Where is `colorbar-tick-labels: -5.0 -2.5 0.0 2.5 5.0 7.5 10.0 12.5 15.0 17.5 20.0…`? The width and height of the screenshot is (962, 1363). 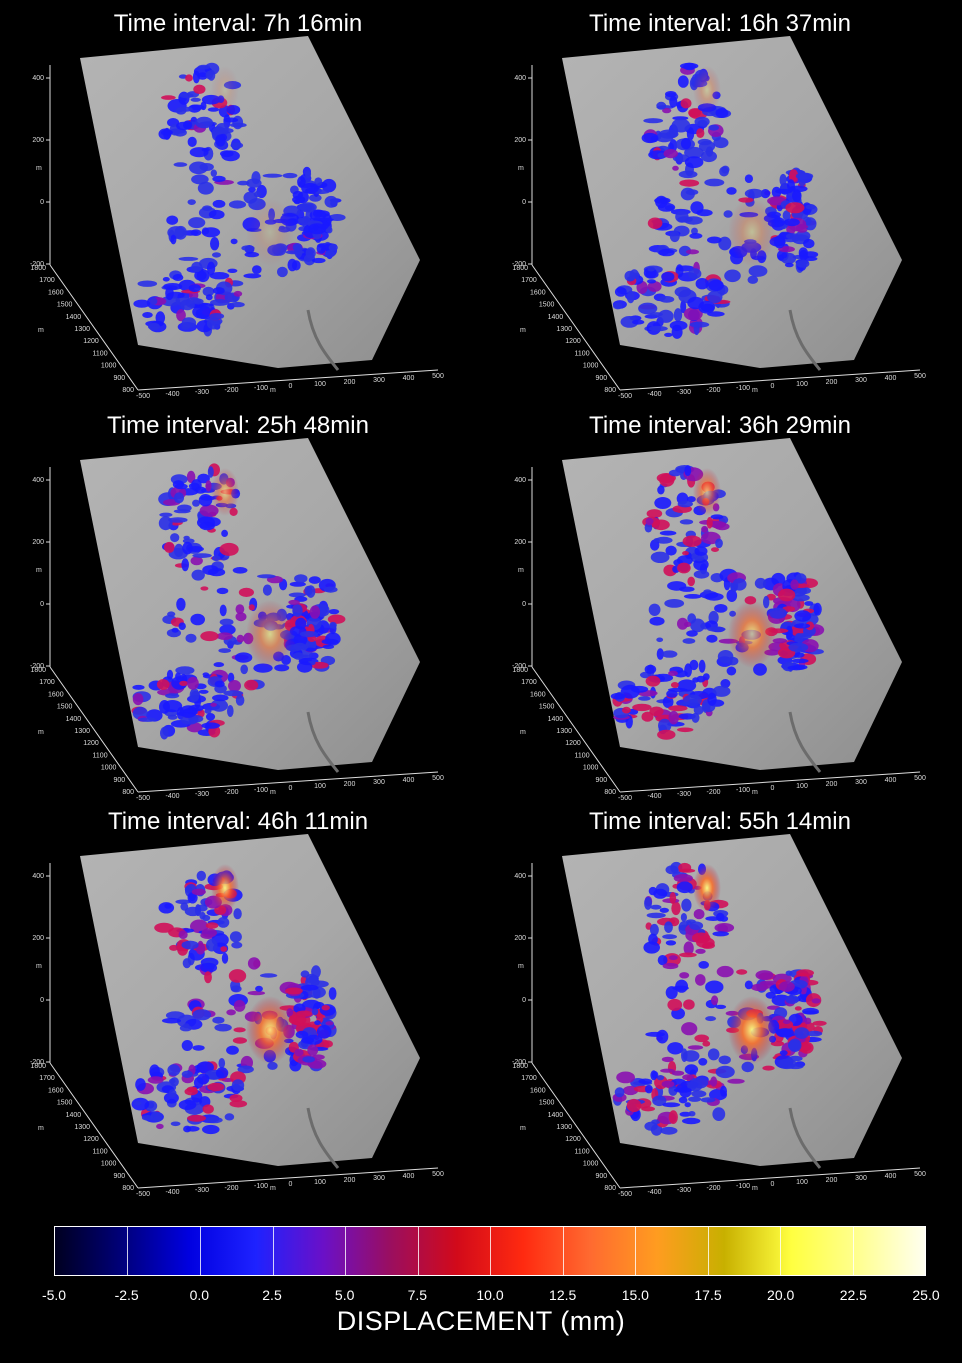 colorbar-tick-labels: -5.0 -2.5 0.0 2.5 5.0 7.5 10.0 12.5 15.0 17.5 20.0… is located at coordinates (481, 1297).